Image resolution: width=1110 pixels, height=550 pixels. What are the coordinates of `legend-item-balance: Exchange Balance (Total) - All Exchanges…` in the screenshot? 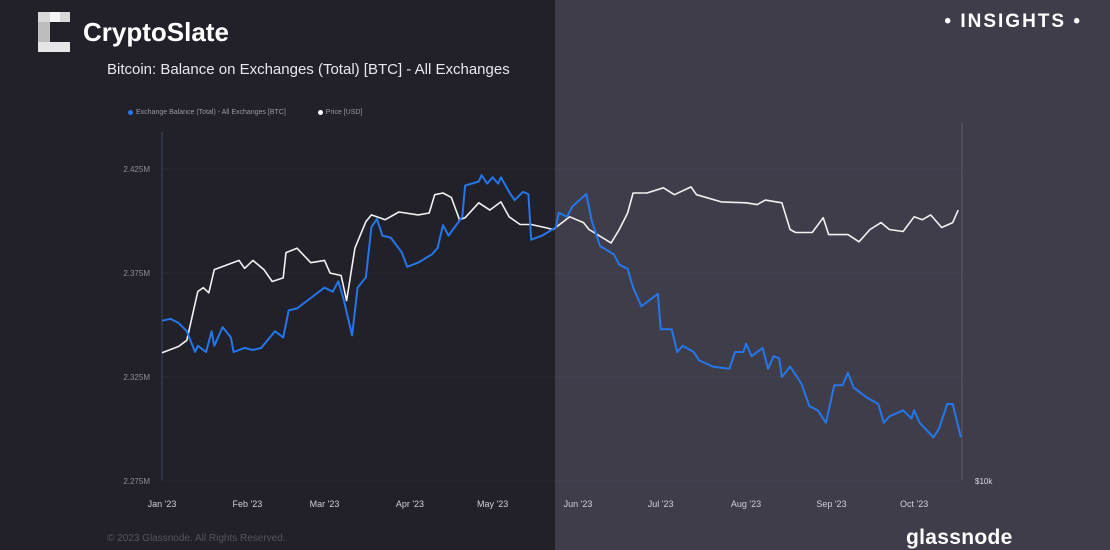 It's located at (207, 112).